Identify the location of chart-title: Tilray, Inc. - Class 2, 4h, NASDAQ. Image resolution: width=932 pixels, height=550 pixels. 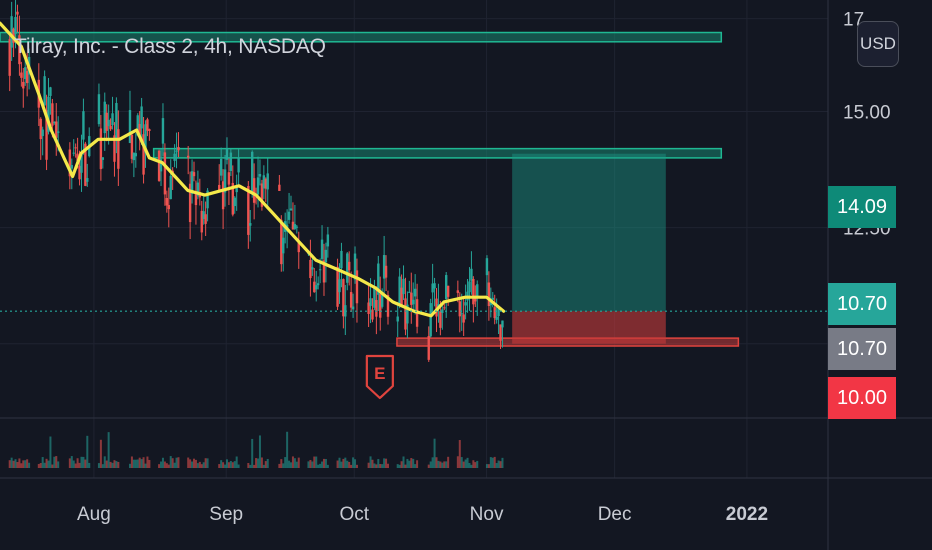
(170, 46).